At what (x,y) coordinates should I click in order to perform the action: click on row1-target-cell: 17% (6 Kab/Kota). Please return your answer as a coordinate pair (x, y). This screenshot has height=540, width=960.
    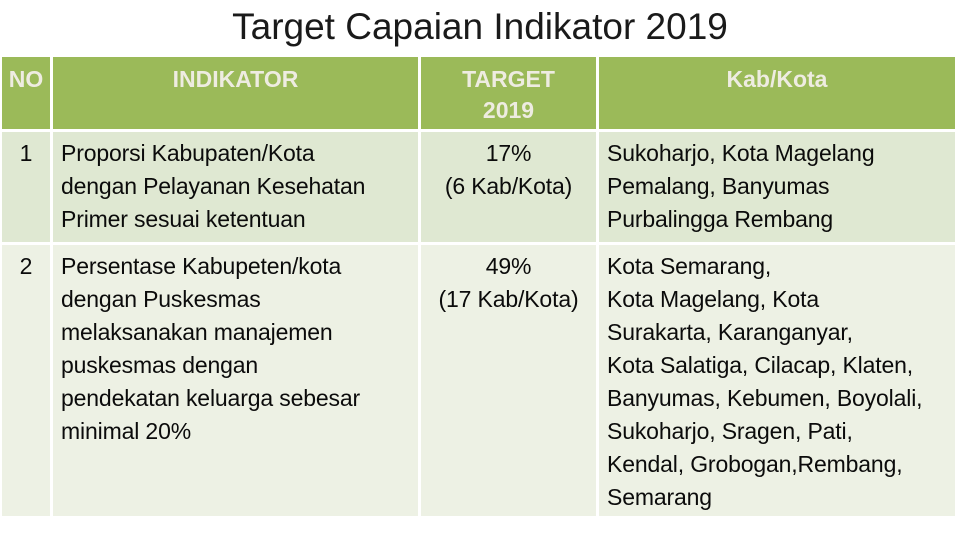
    Looking at the image, I should click on (508, 187).